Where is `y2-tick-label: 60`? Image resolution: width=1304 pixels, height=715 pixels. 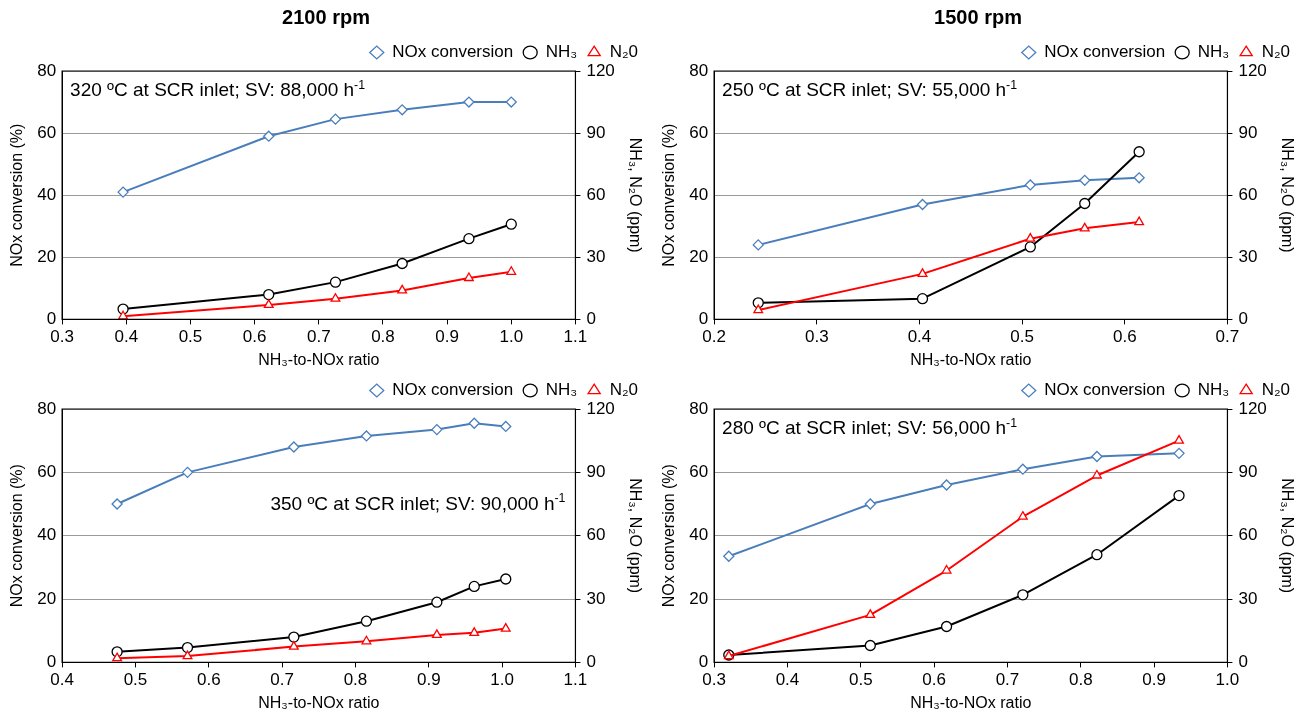 y2-tick-label: 60 is located at coordinates (1248, 194).